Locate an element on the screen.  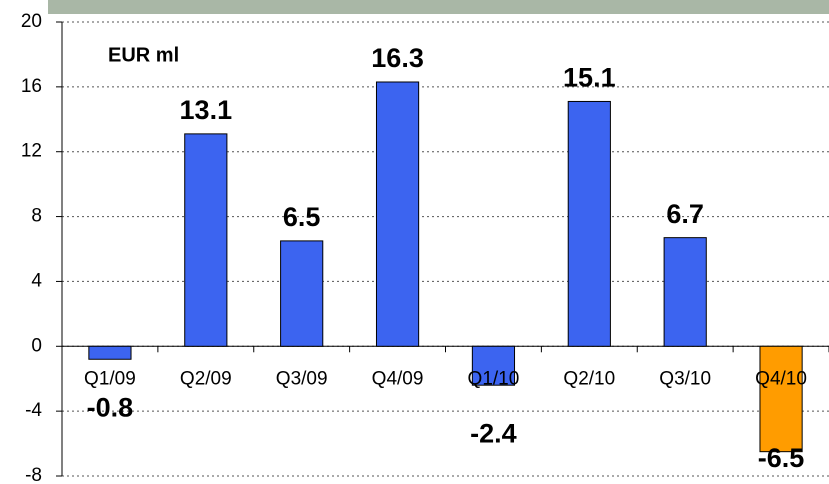
annotation: EUR ml is located at coordinates (143, 55).